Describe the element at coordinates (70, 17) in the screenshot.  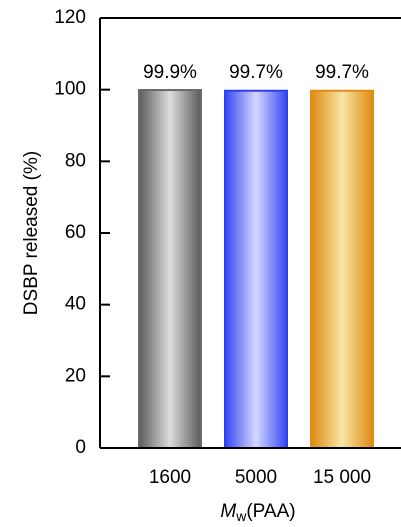
I see `y-tick-label-120: 120` at that location.